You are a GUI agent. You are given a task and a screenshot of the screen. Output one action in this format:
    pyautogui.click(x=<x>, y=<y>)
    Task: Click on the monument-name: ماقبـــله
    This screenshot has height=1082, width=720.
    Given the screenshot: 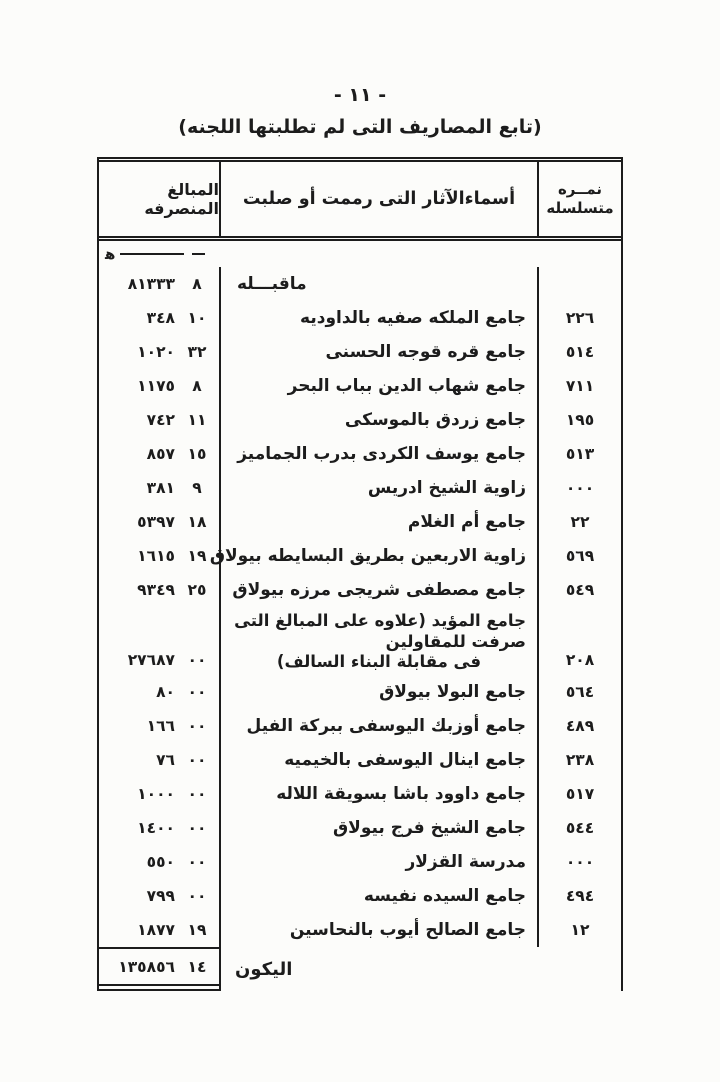 What is the action you would take?
    pyautogui.click(x=272, y=283)
    